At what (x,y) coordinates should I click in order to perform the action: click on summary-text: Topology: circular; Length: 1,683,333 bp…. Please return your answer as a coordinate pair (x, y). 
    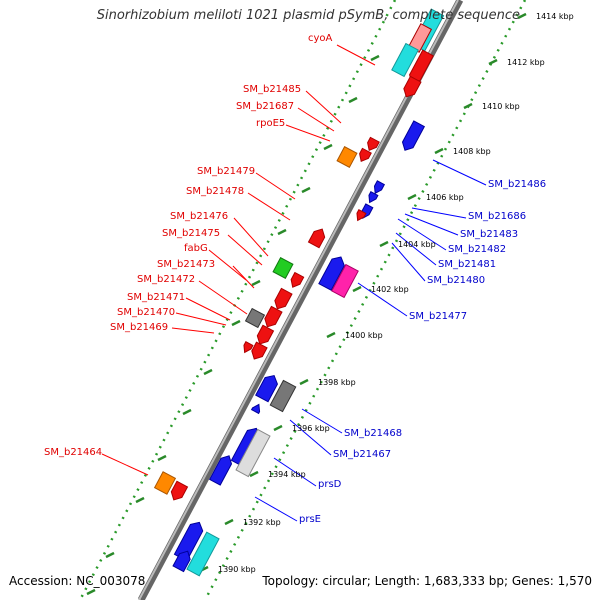
    Looking at the image, I should click on (427, 581).